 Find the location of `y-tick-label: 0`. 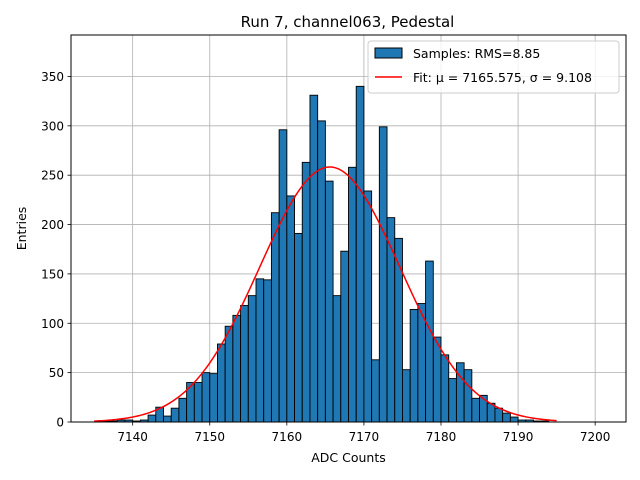

y-tick-label: 0 is located at coordinates (60, 423).